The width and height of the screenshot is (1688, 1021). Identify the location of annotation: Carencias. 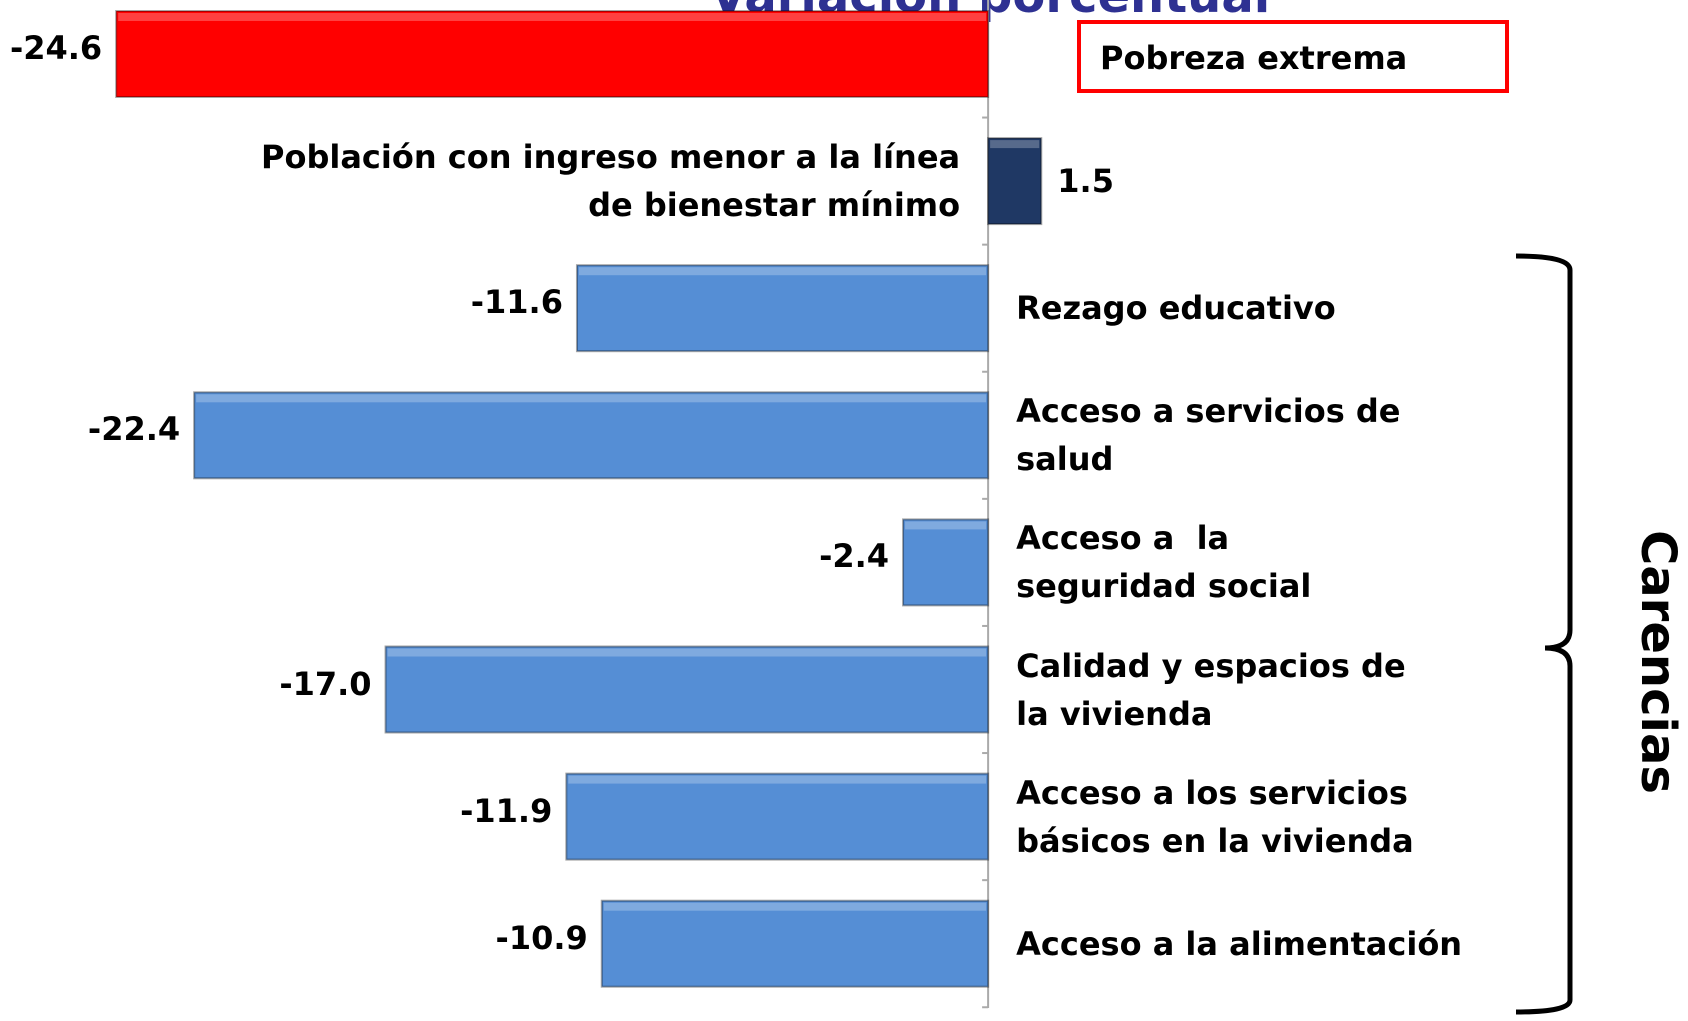
(1658, 662).